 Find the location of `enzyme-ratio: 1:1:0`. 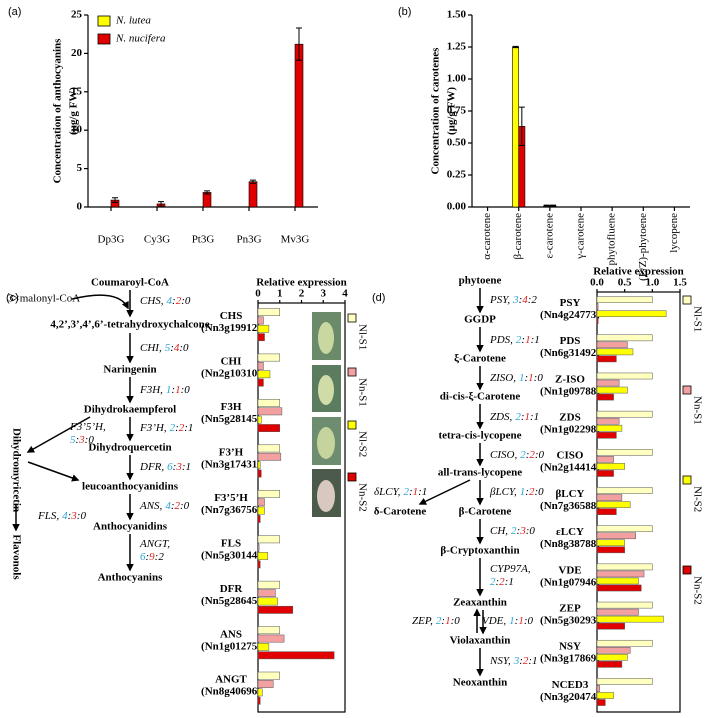

enzyme-ratio: 1:1:0 is located at coordinates (531, 378).